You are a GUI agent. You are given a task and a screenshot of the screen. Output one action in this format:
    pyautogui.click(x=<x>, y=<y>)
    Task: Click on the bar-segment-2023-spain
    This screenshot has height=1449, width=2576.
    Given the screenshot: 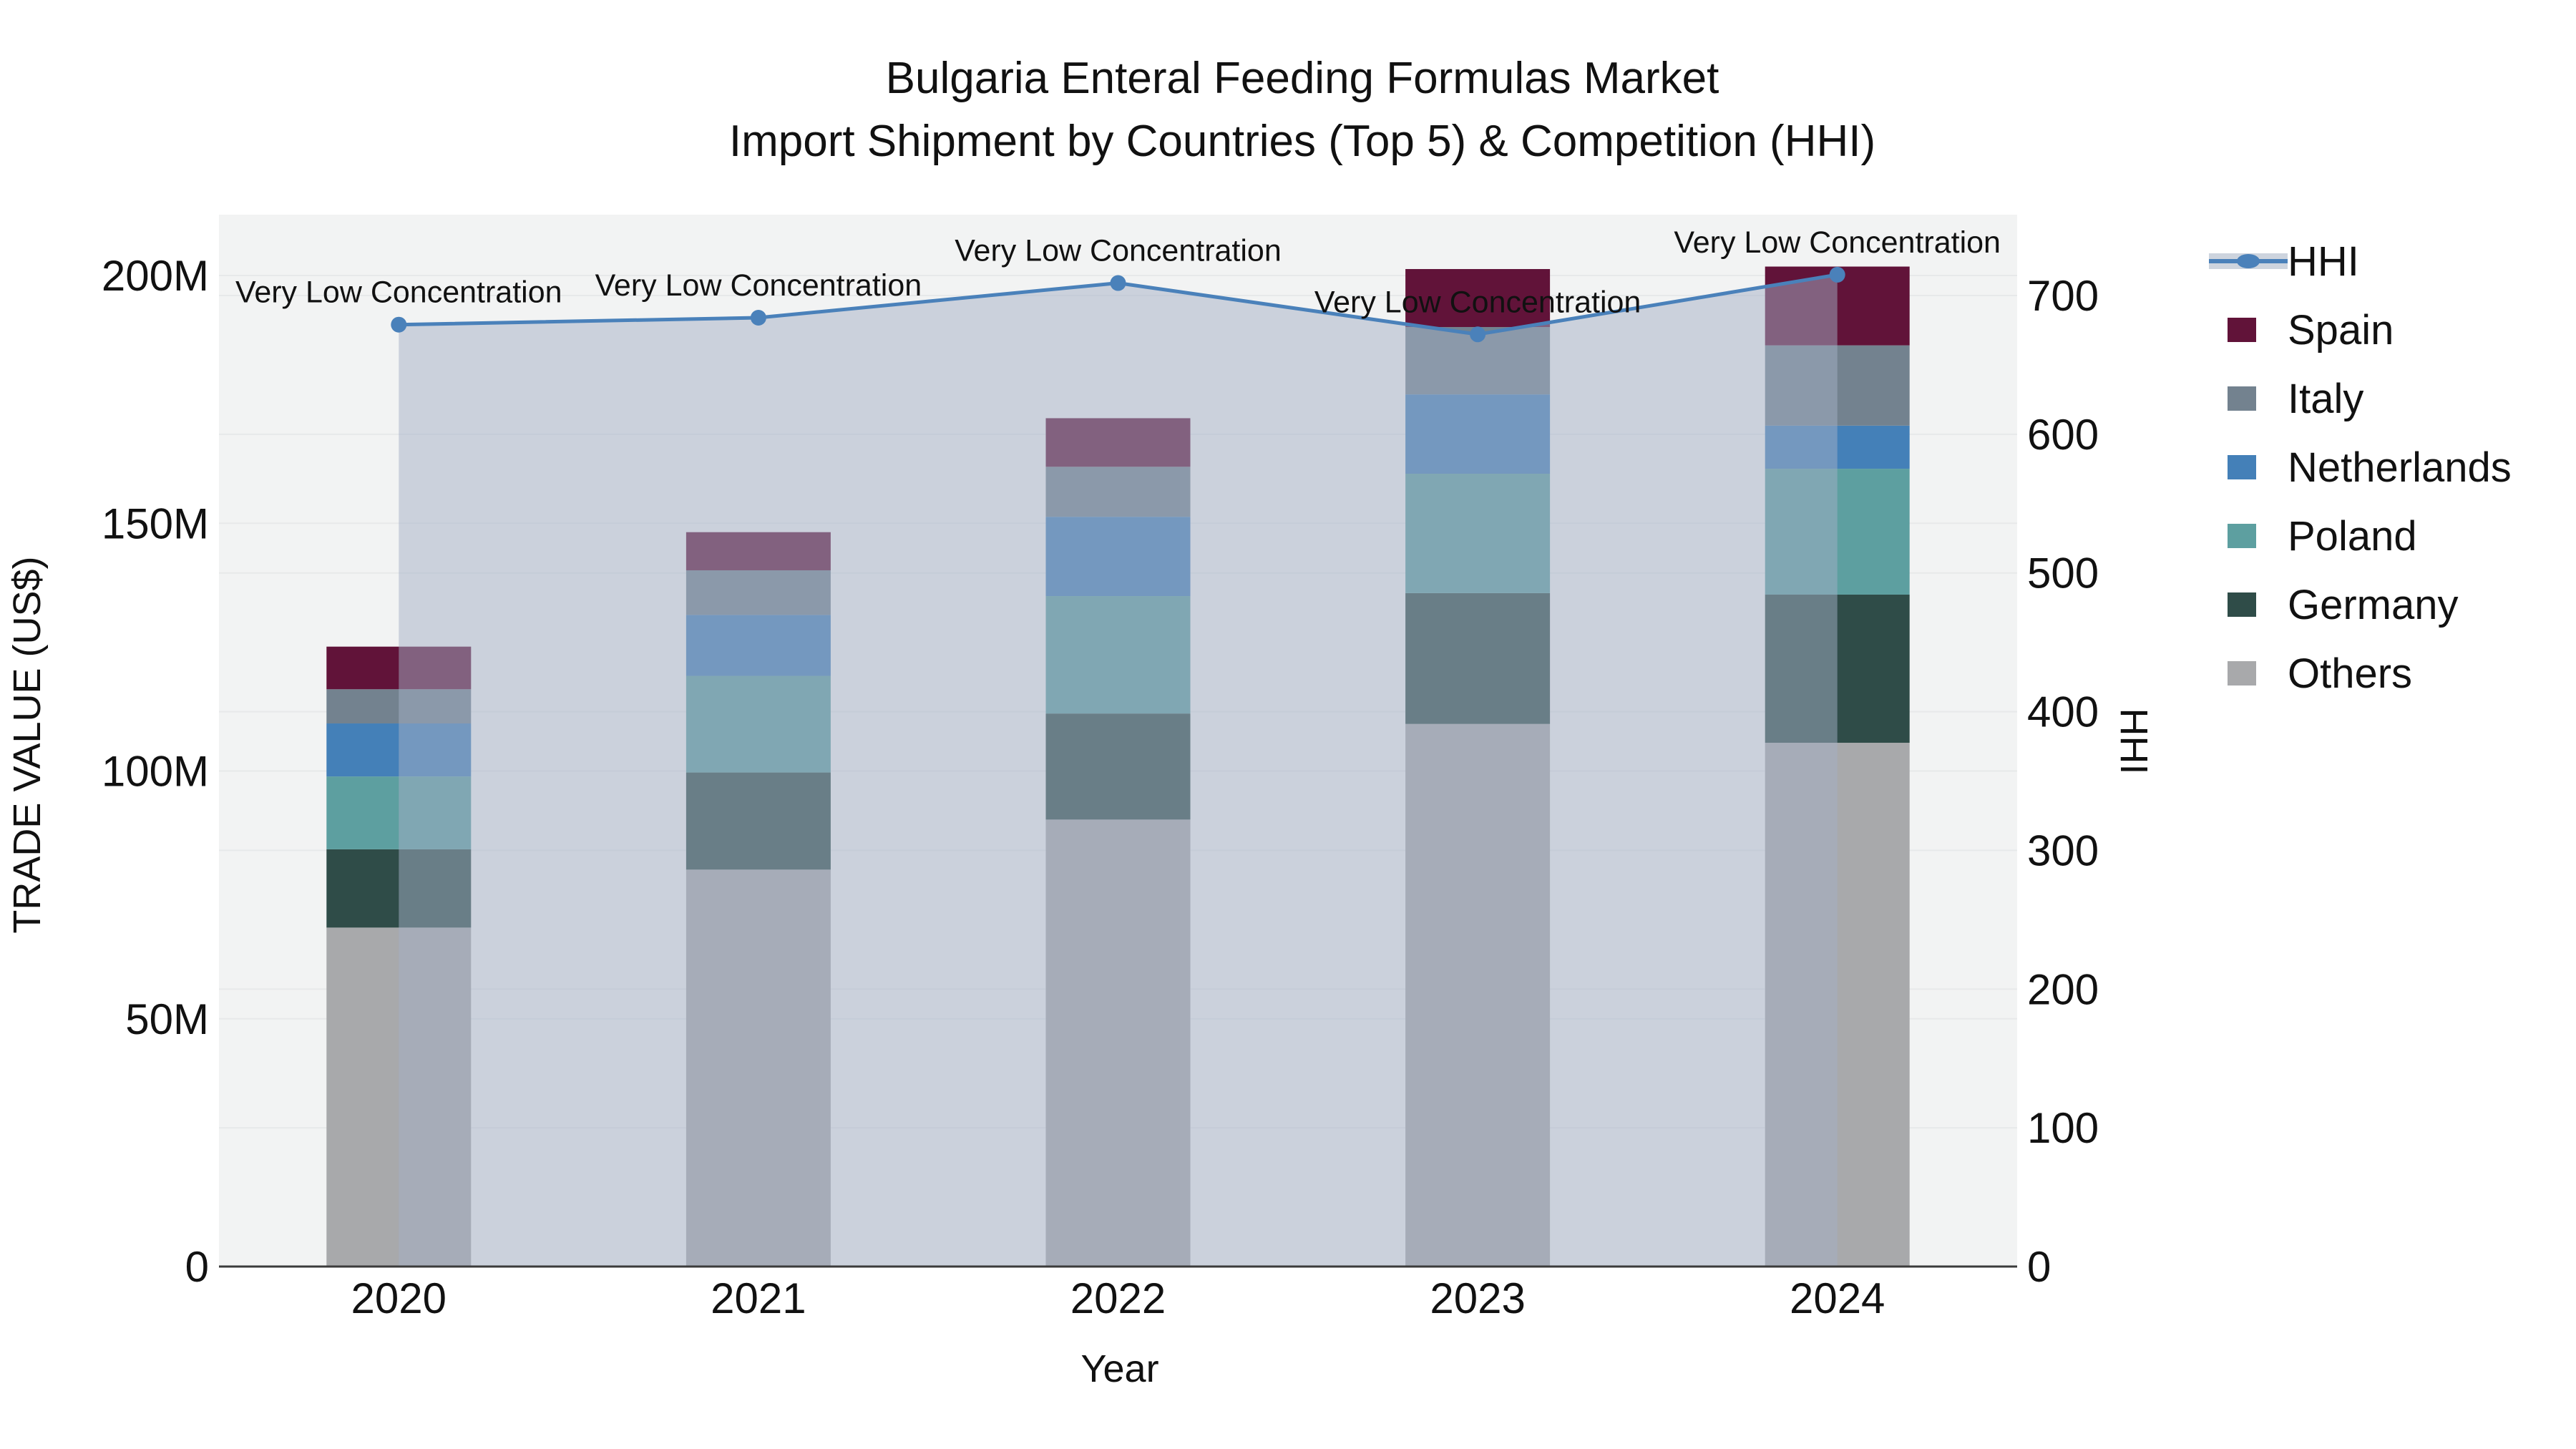 What is the action you would take?
    pyautogui.click(x=1478, y=298)
    